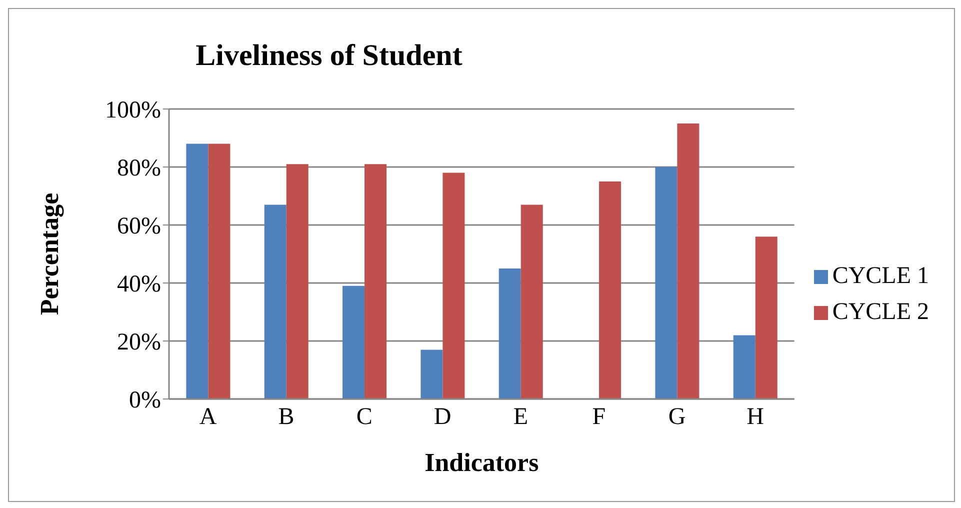 This screenshot has height=508, width=961. I want to click on y-axis-title: Percentage, so click(49, 254).